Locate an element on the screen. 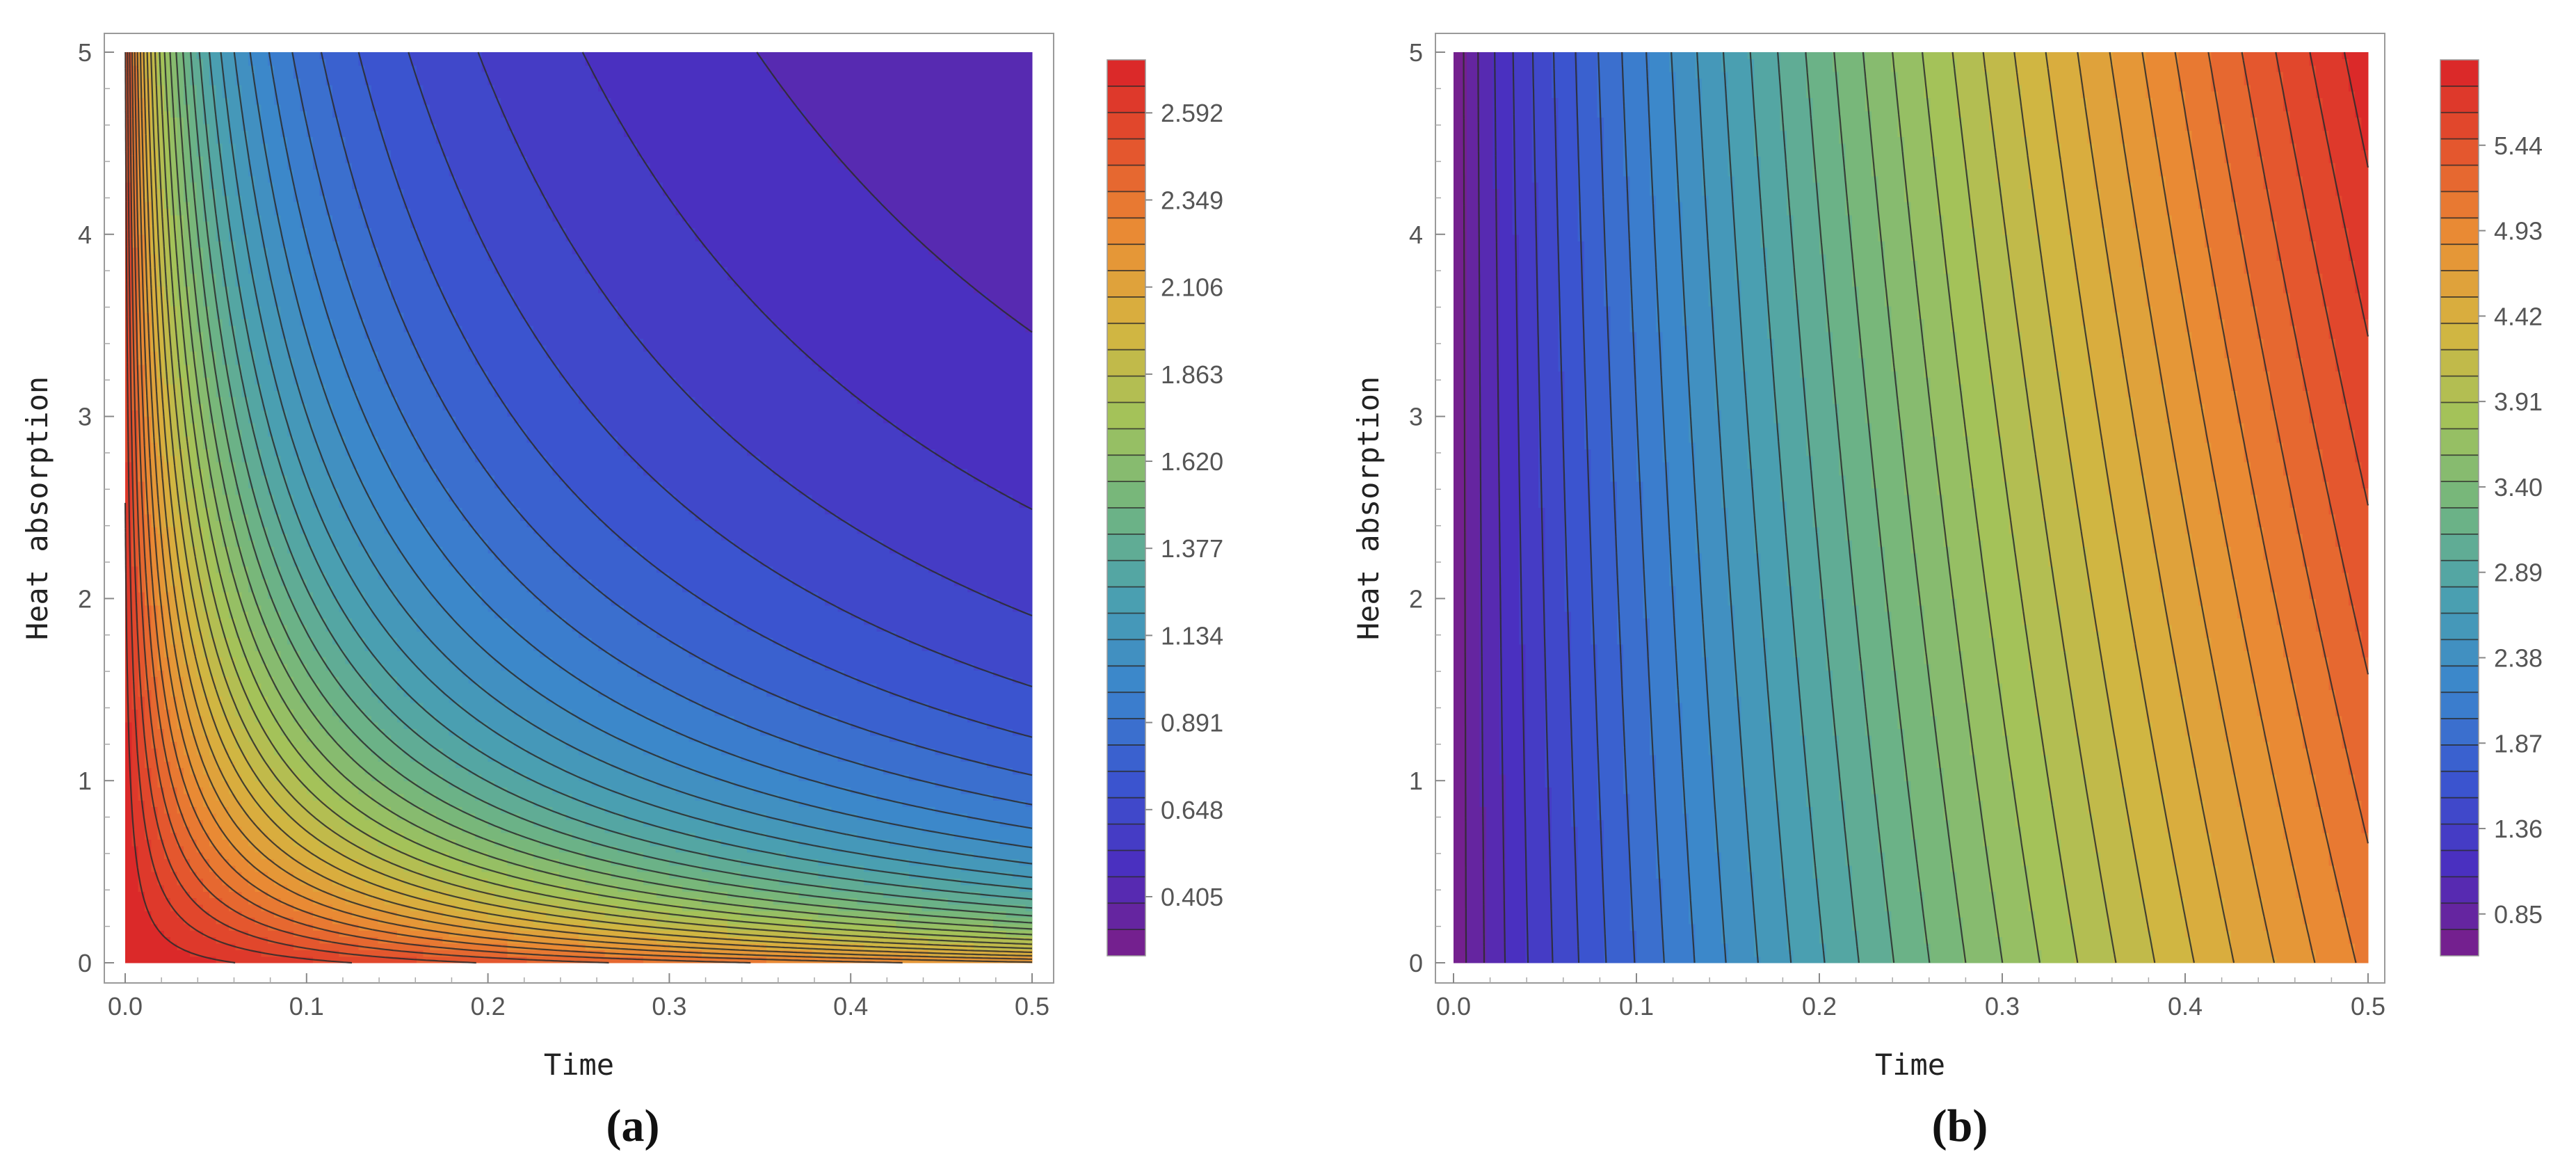 This screenshot has height=1168, width=2576. y-tick-label: 3 is located at coordinates (1416, 417).